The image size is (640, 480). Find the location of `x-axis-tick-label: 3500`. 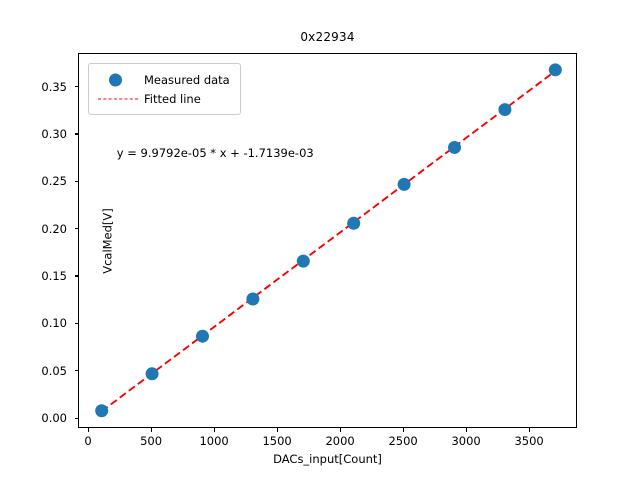

x-axis-tick-label: 3500 is located at coordinates (529, 441).